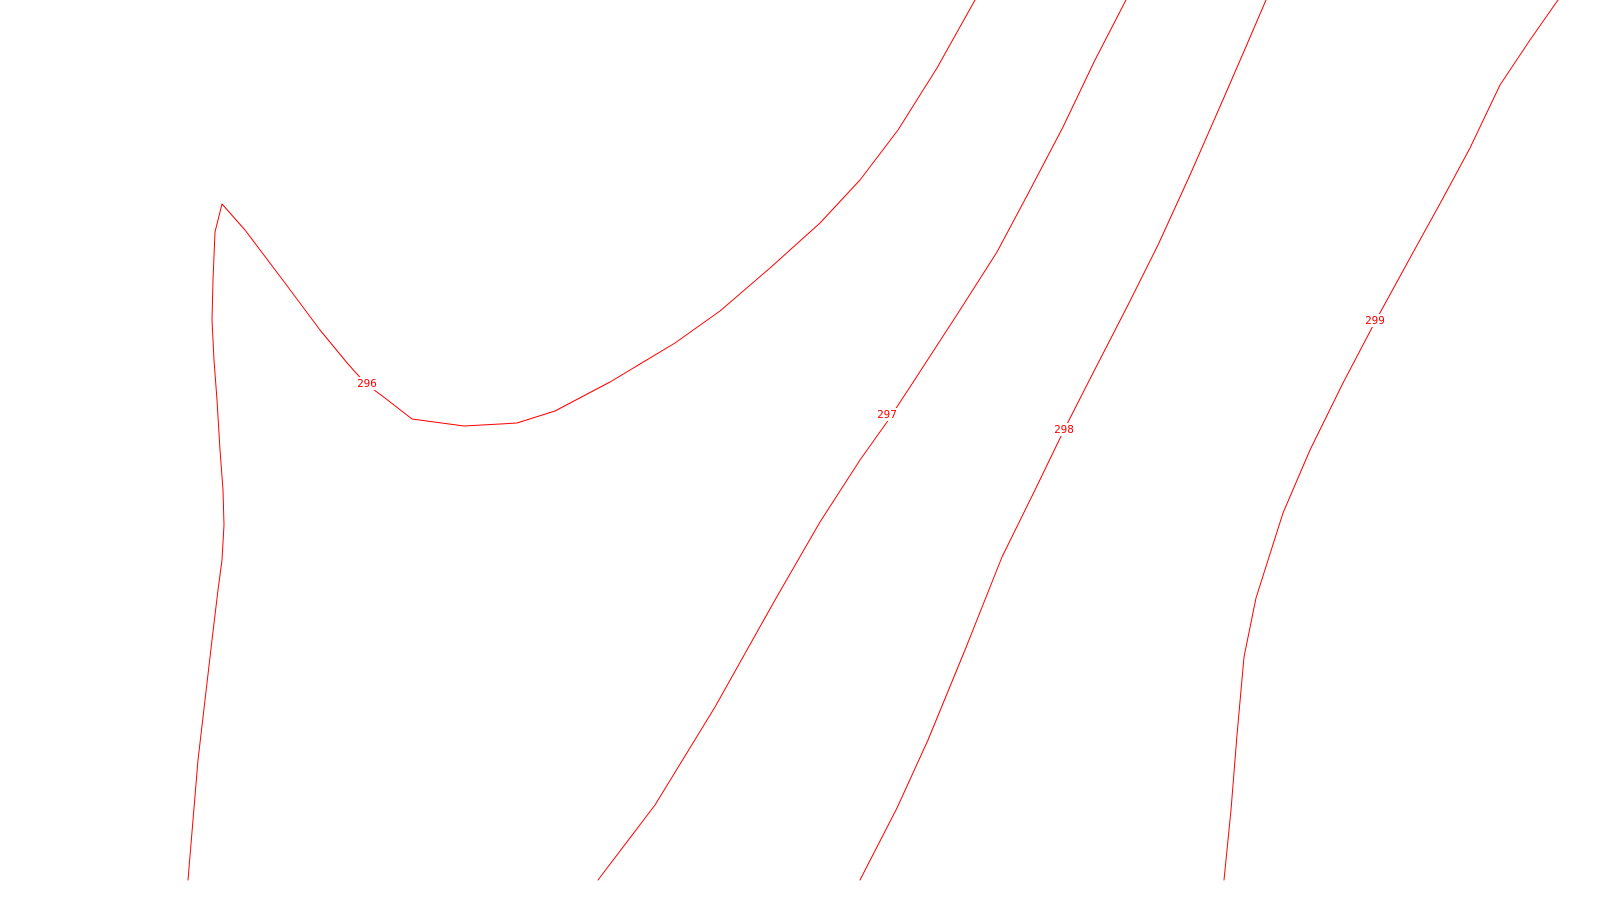  I want to click on contour-298-label-background, so click(1063, 429).